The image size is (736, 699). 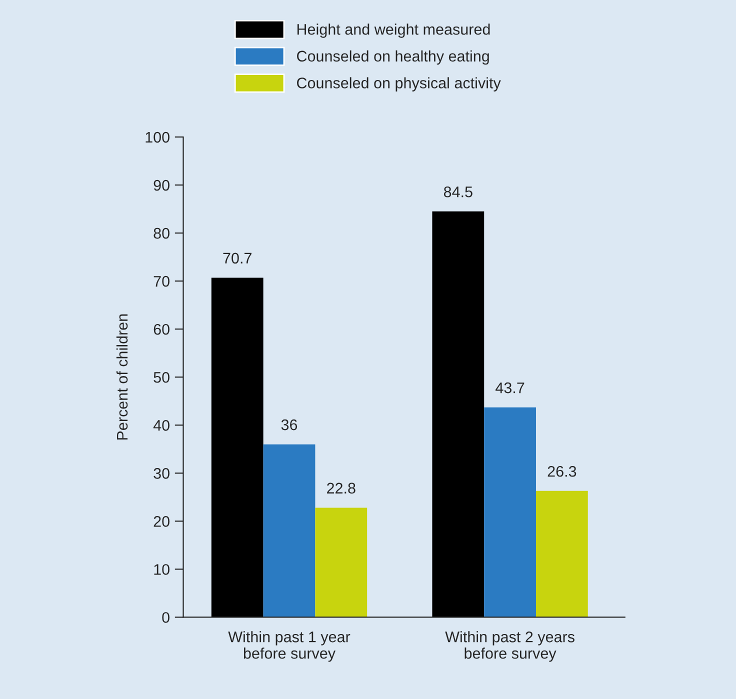 What do you see at coordinates (393, 31) in the screenshot?
I see `legend-label: Height and weight measured` at bounding box center [393, 31].